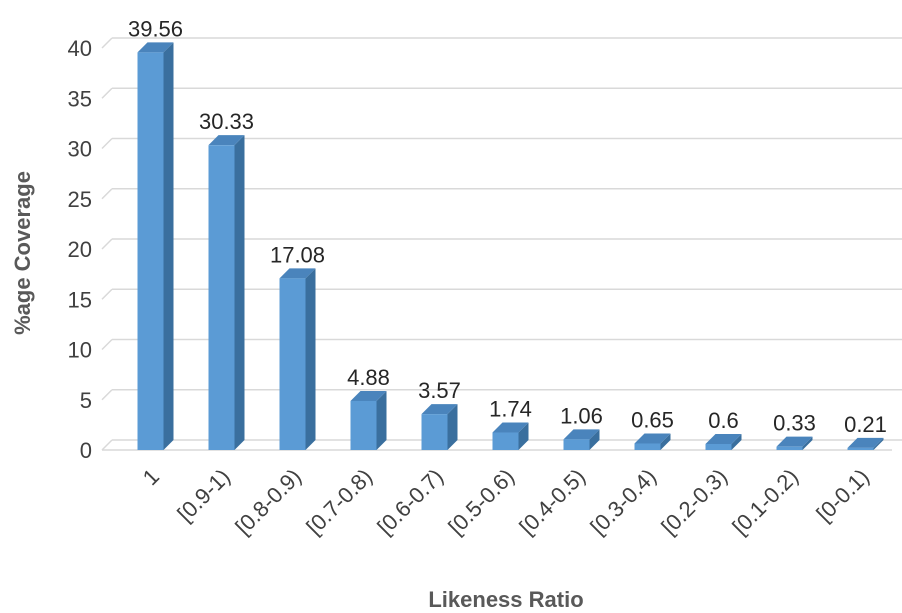 This screenshot has height=613, width=902. I want to click on y-tick-label: 20, so click(80, 249).